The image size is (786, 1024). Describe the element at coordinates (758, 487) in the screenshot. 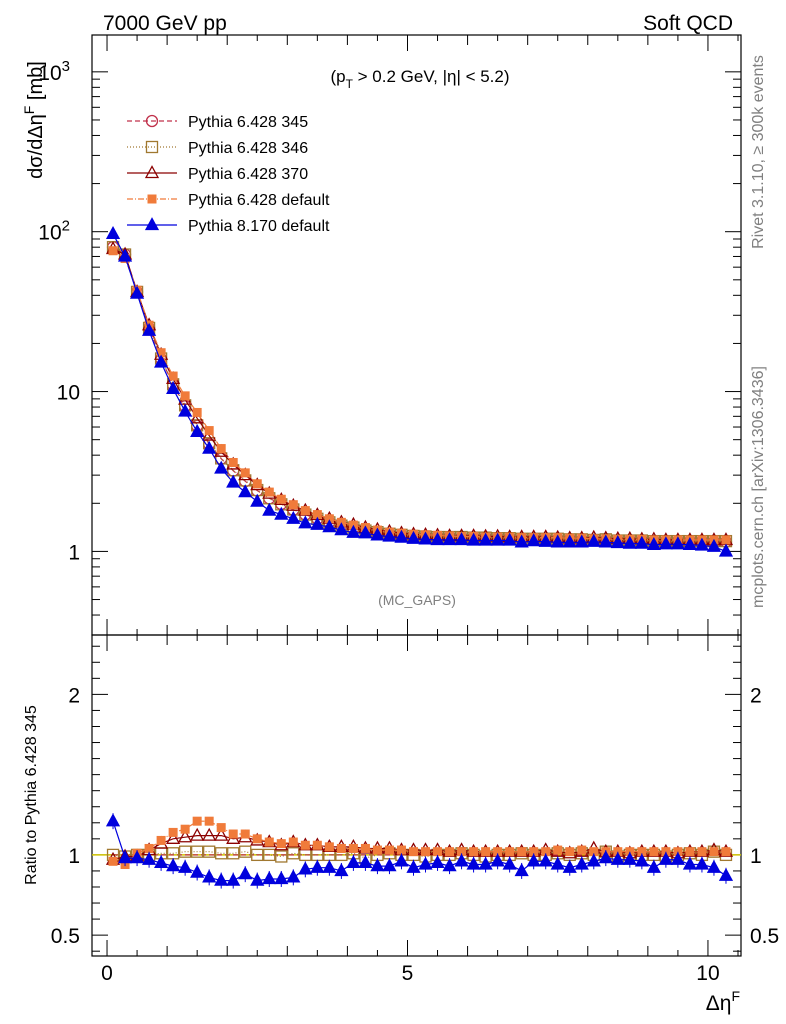

I see `mcplots-label: mcplots.cern.ch [arXiv:1306.3436]` at that location.